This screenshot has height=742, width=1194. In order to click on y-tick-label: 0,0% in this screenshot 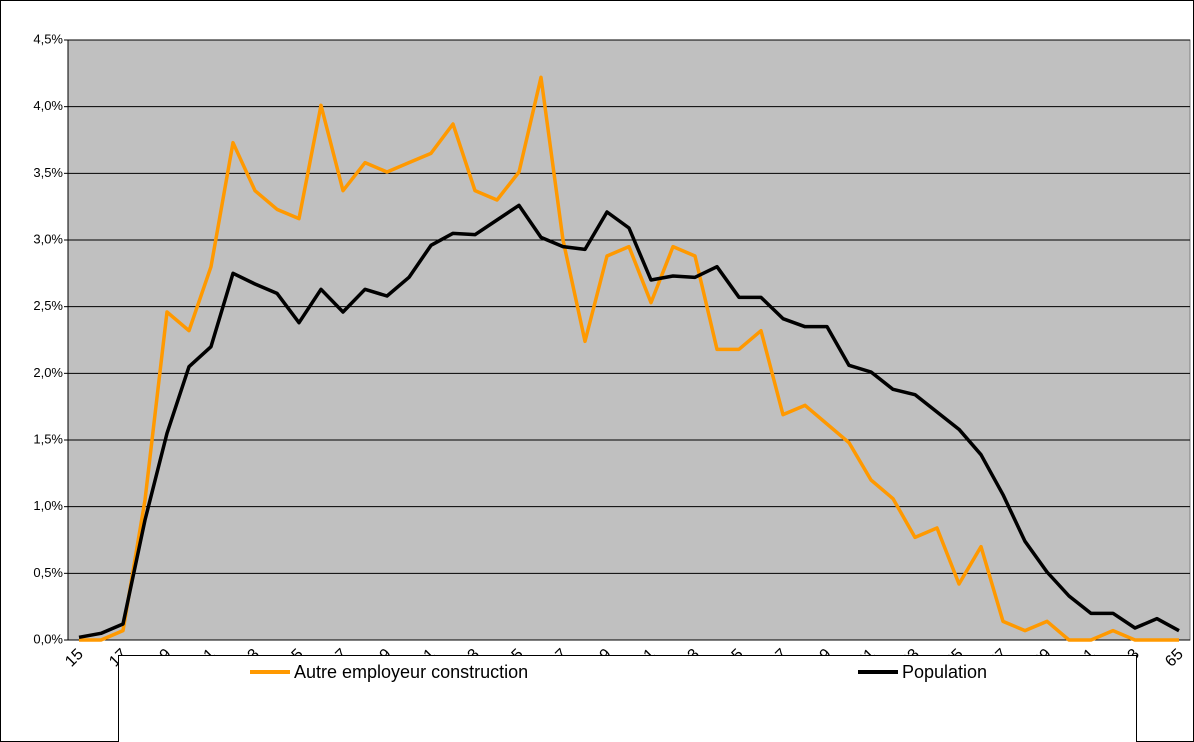, I will do `click(48, 638)`.